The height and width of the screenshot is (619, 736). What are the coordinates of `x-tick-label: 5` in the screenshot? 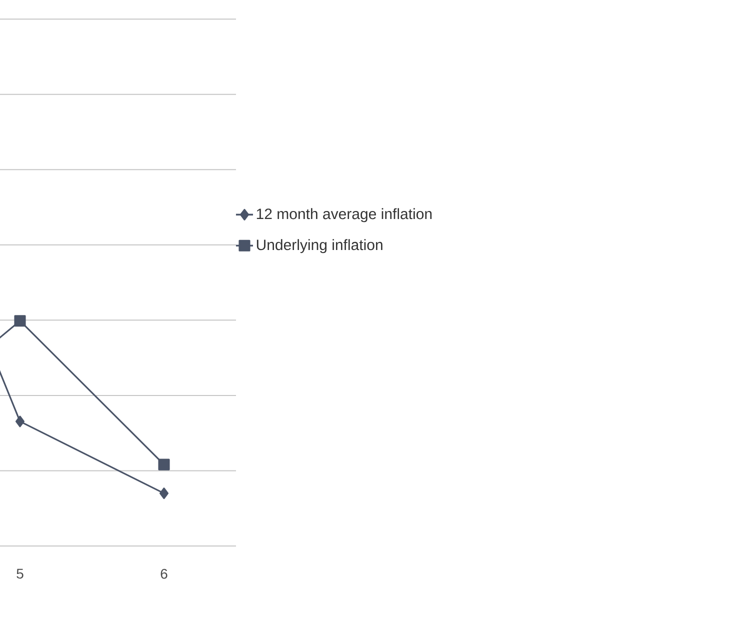 It's located at (20, 573).